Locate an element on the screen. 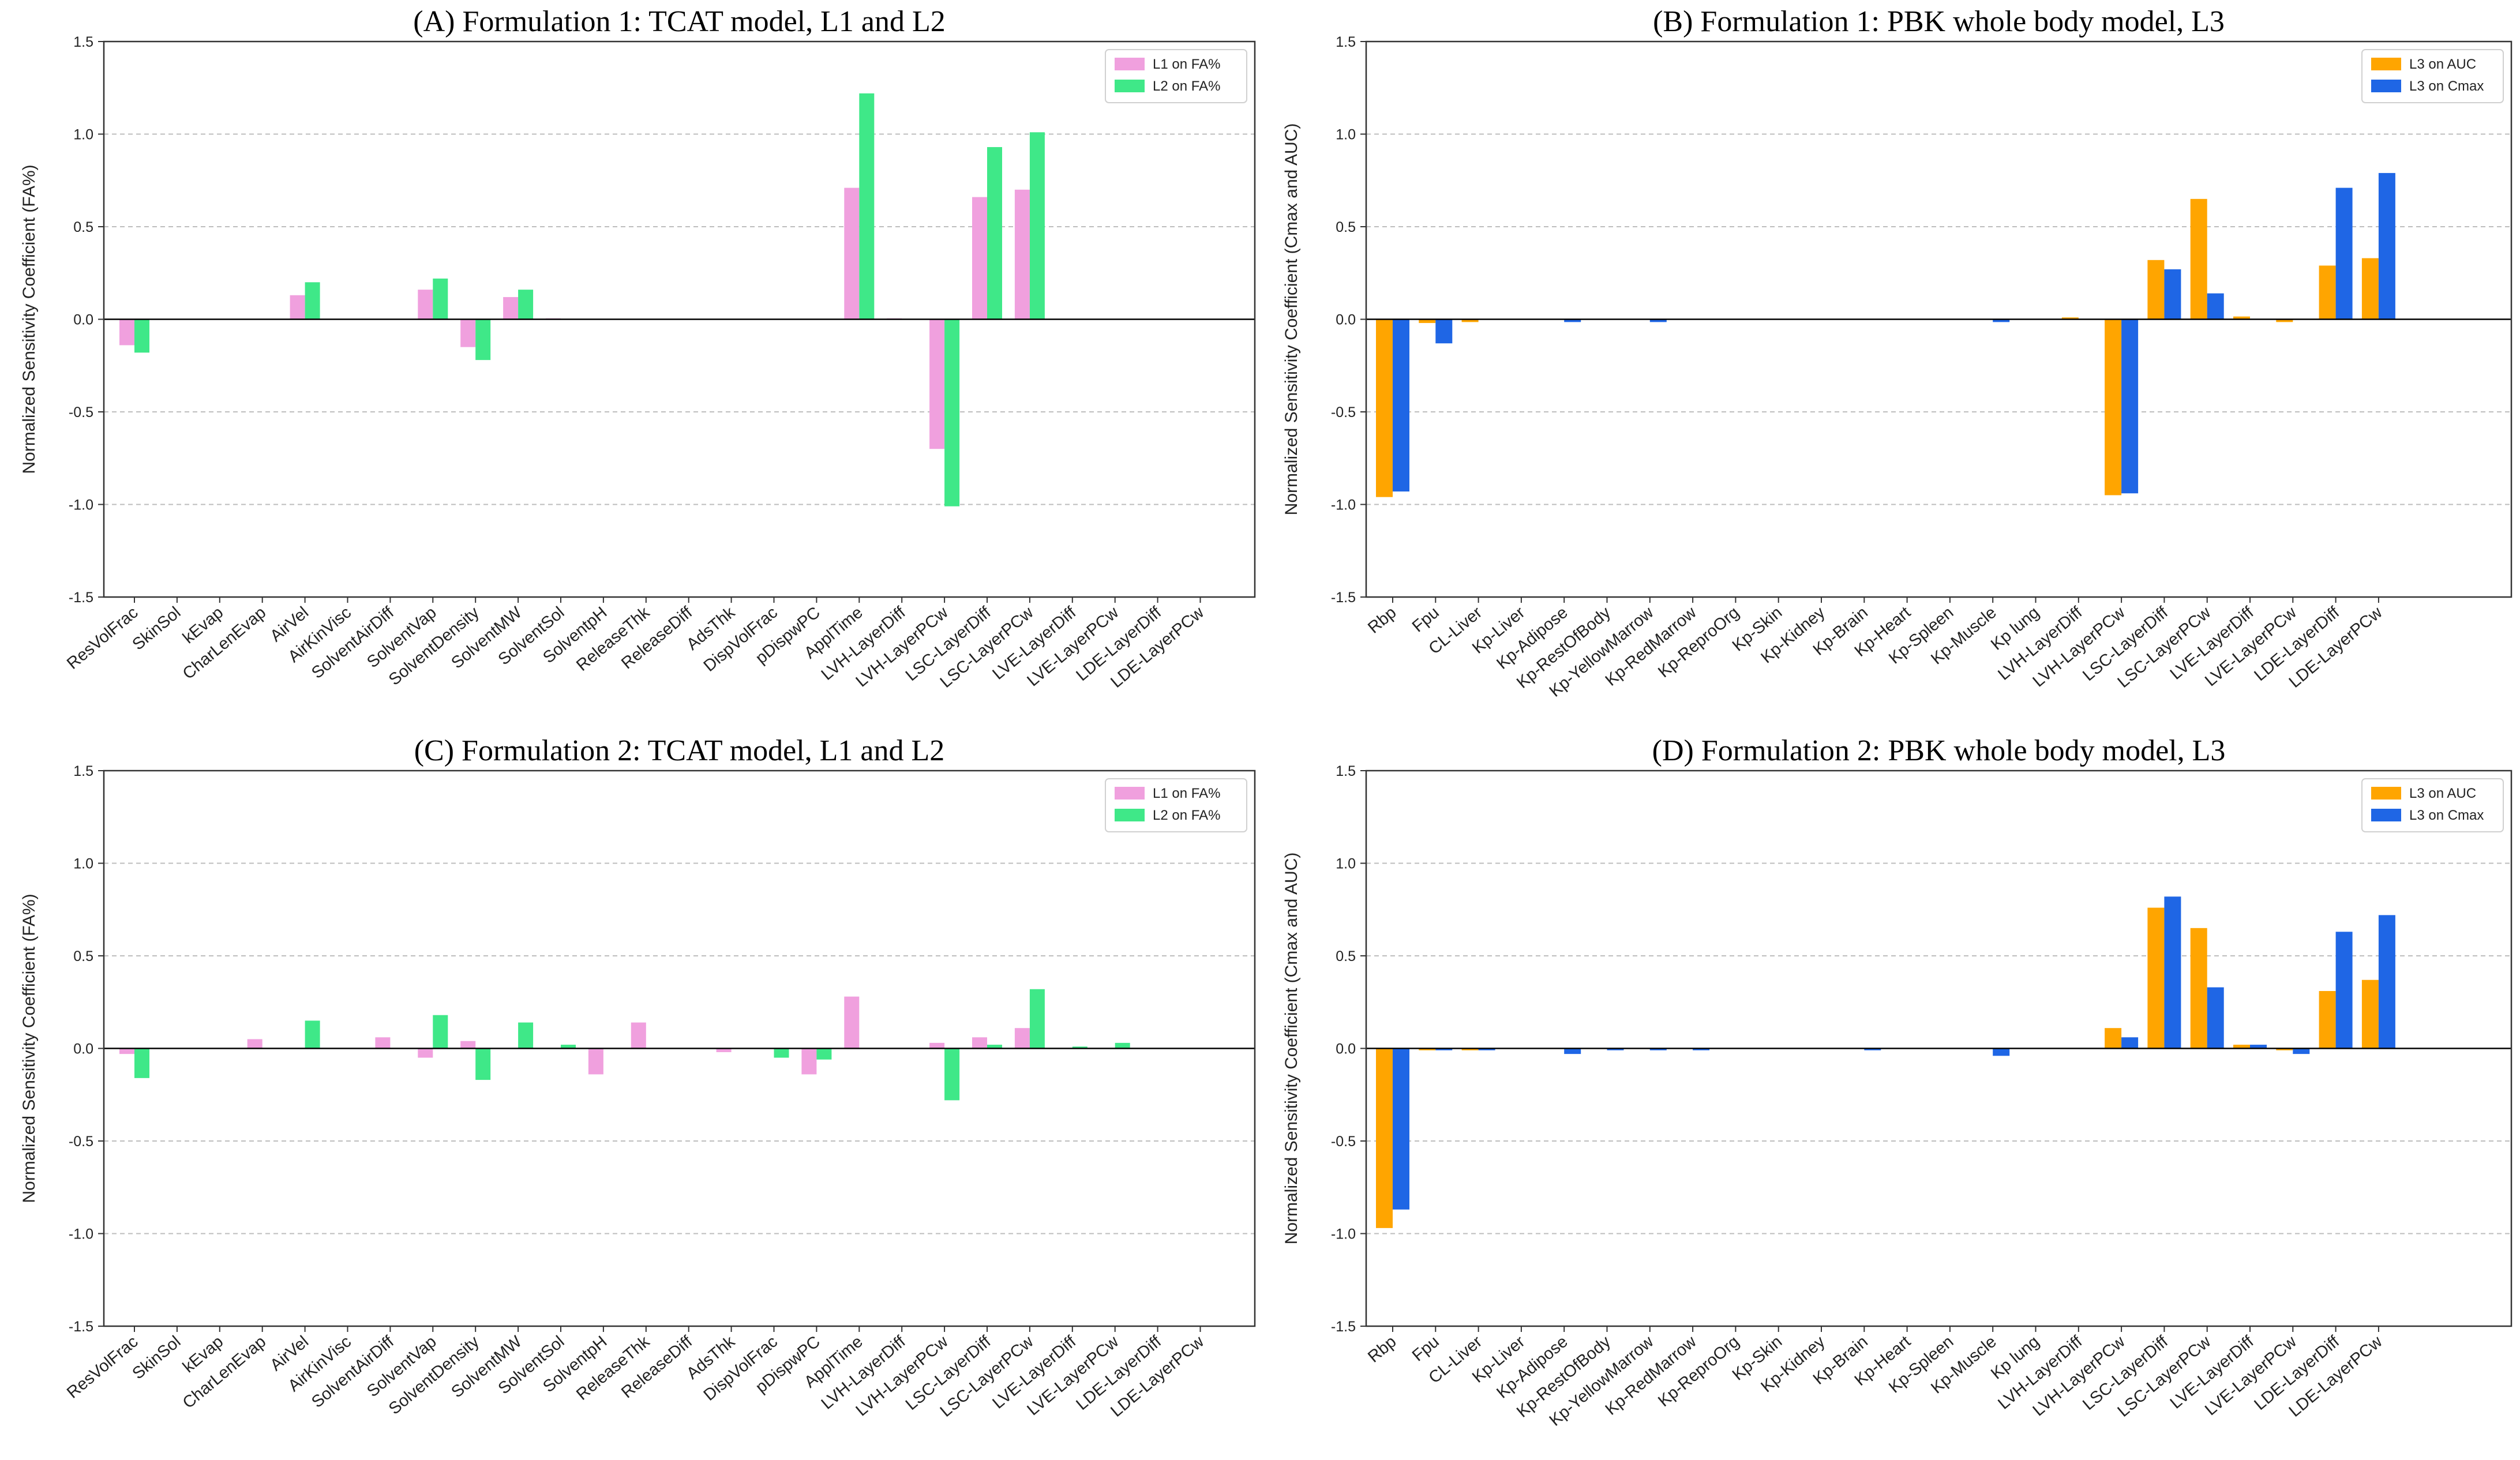  bar-l2-solventvap is located at coordinates (440, 1032).